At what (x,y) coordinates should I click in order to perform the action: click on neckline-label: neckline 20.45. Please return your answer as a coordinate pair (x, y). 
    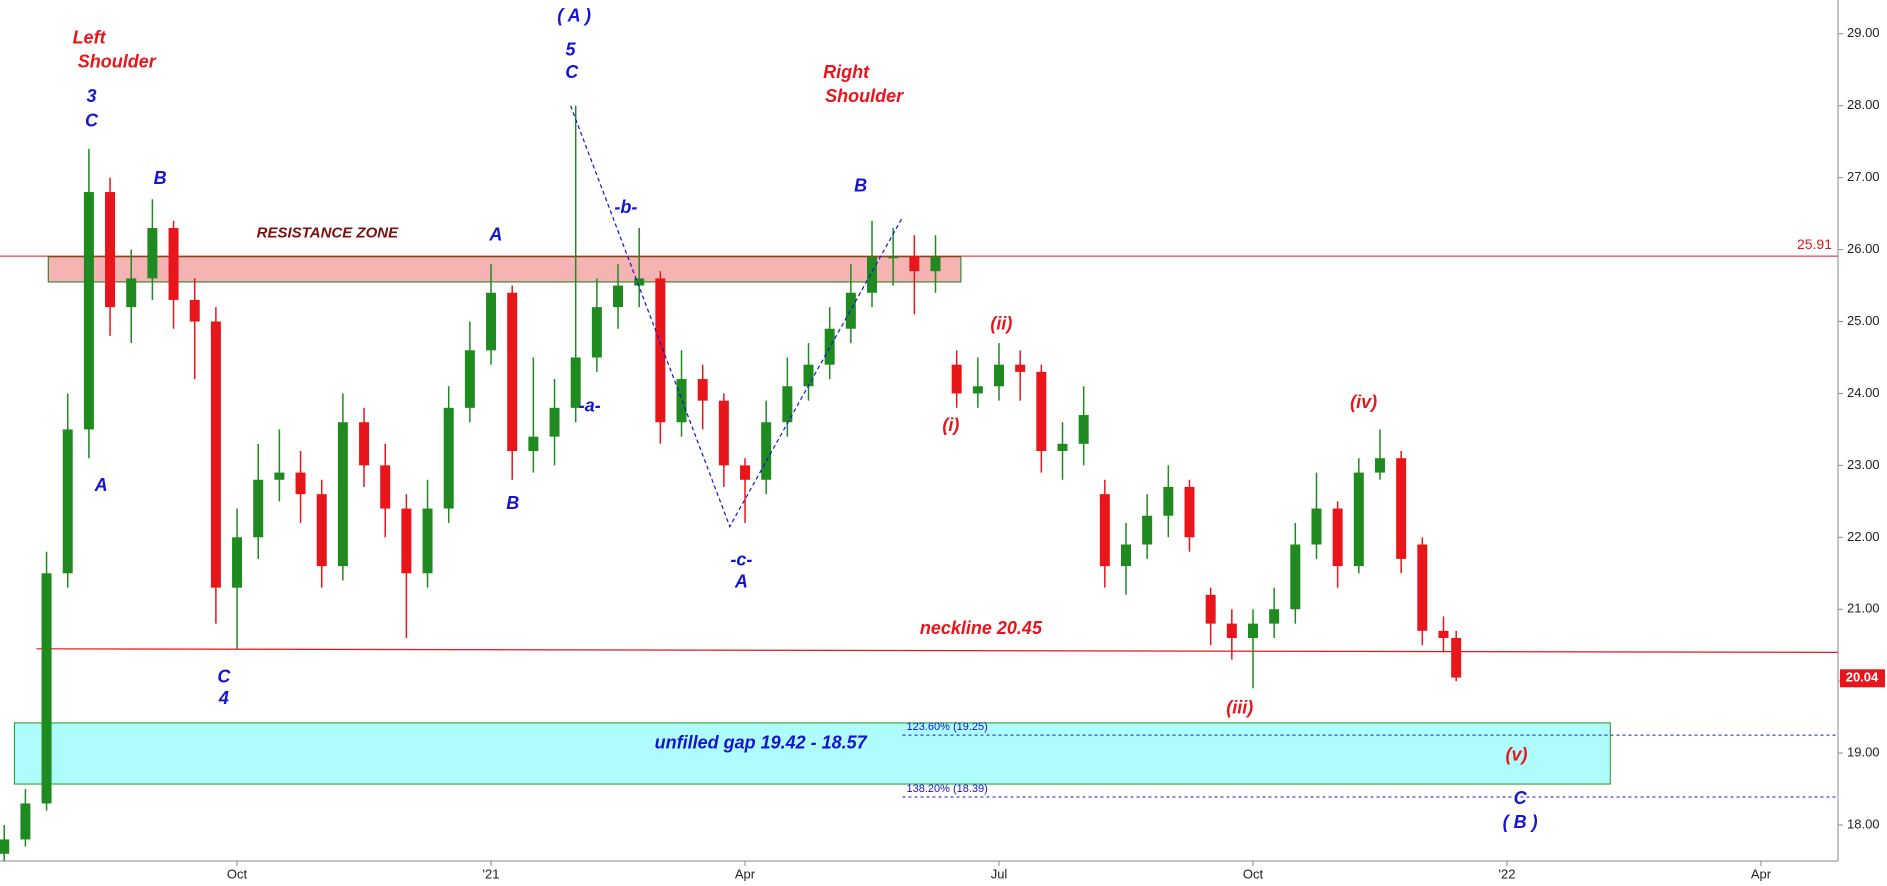
    Looking at the image, I should click on (981, 628).